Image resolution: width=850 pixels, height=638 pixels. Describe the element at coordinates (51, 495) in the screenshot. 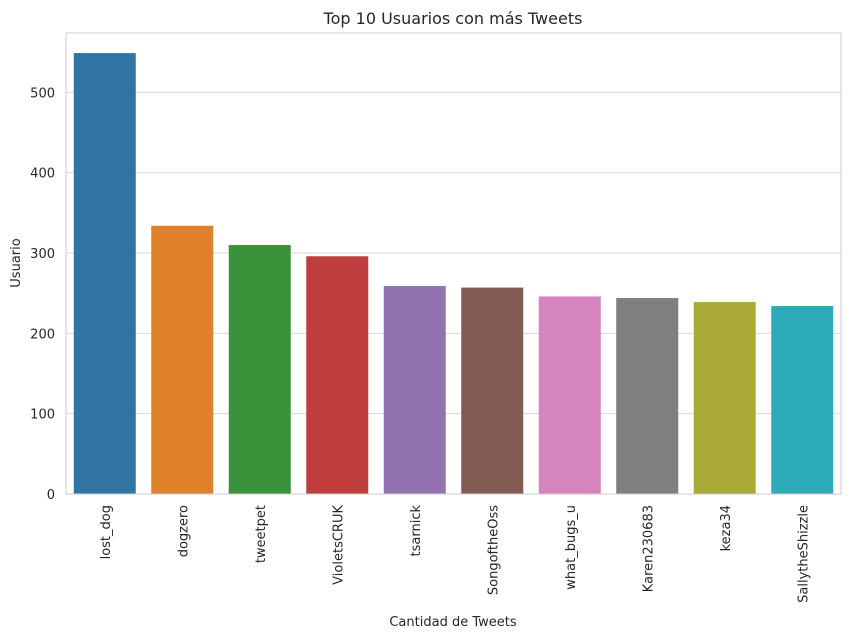

I see `y-tick-label: 0` at that location.